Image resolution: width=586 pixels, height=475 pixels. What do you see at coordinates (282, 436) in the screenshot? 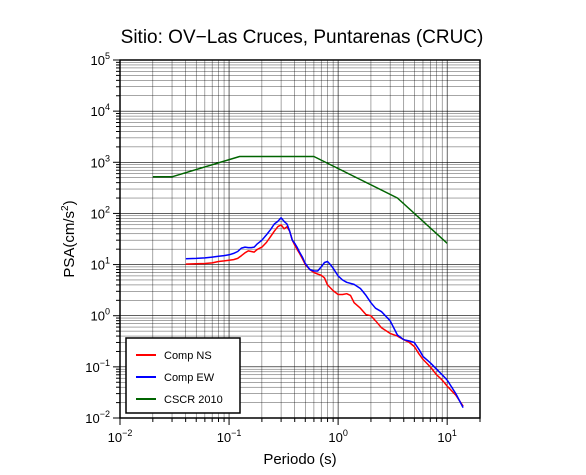
I see `x-tick-labels: 10⁻² 10⁻¹ 10⁰ 10¹` at bounding box center [282, 436].